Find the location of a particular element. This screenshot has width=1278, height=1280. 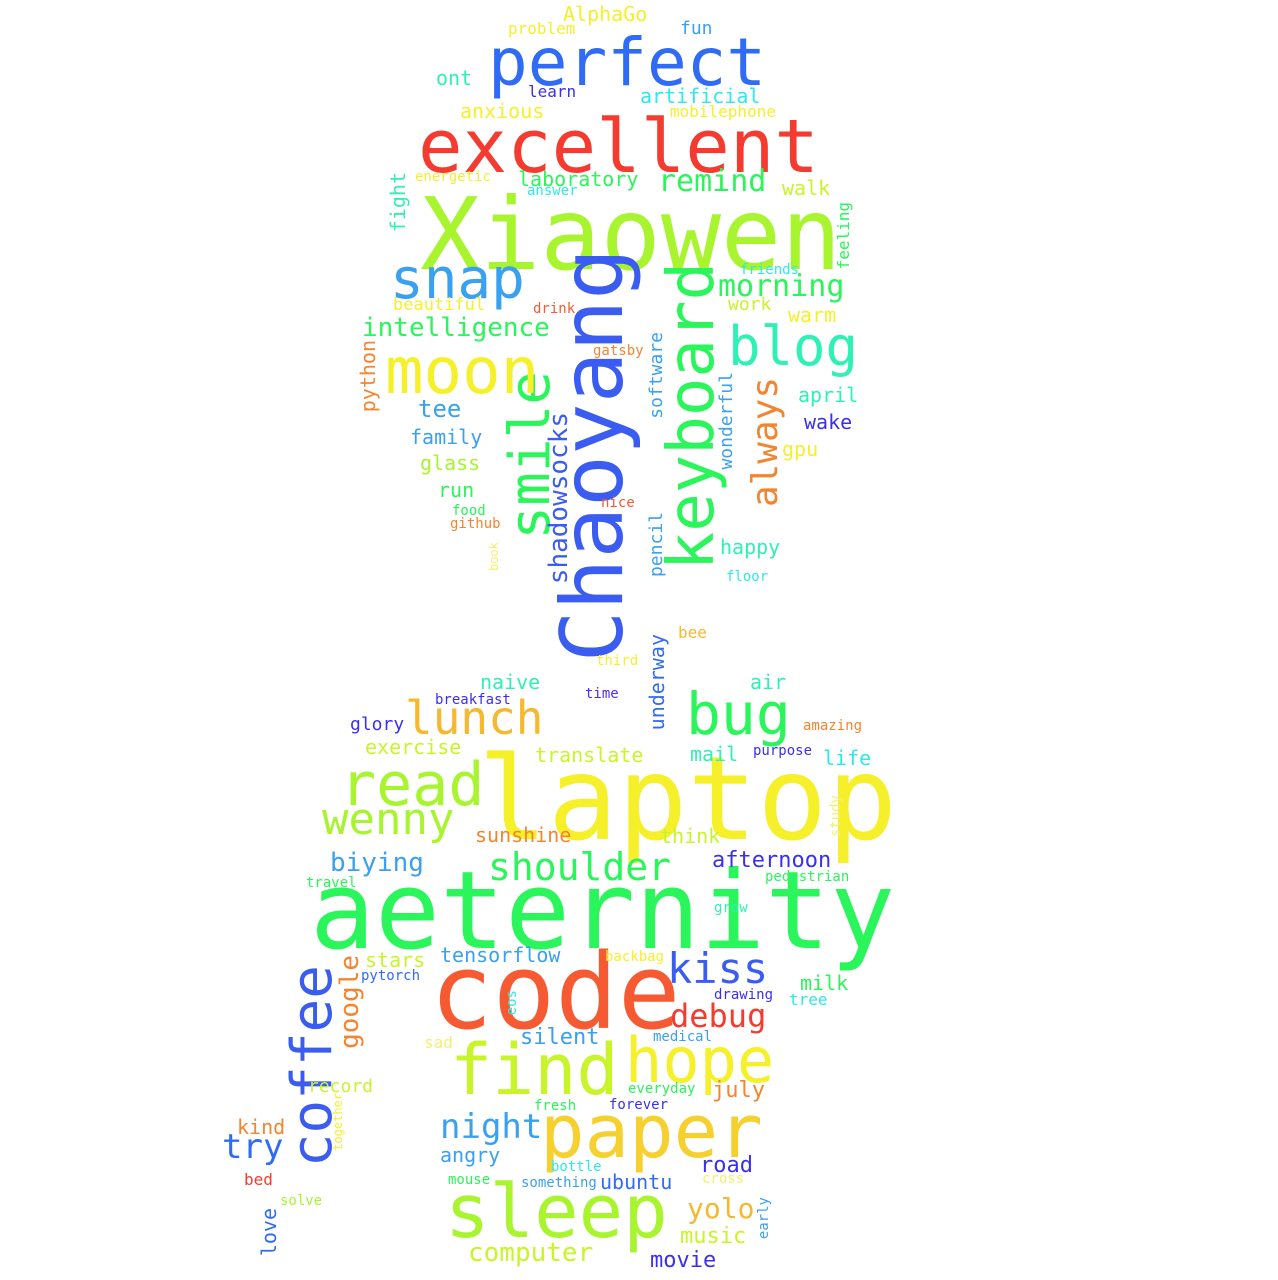

word-mail: mail is located at coordinates (714, 754).